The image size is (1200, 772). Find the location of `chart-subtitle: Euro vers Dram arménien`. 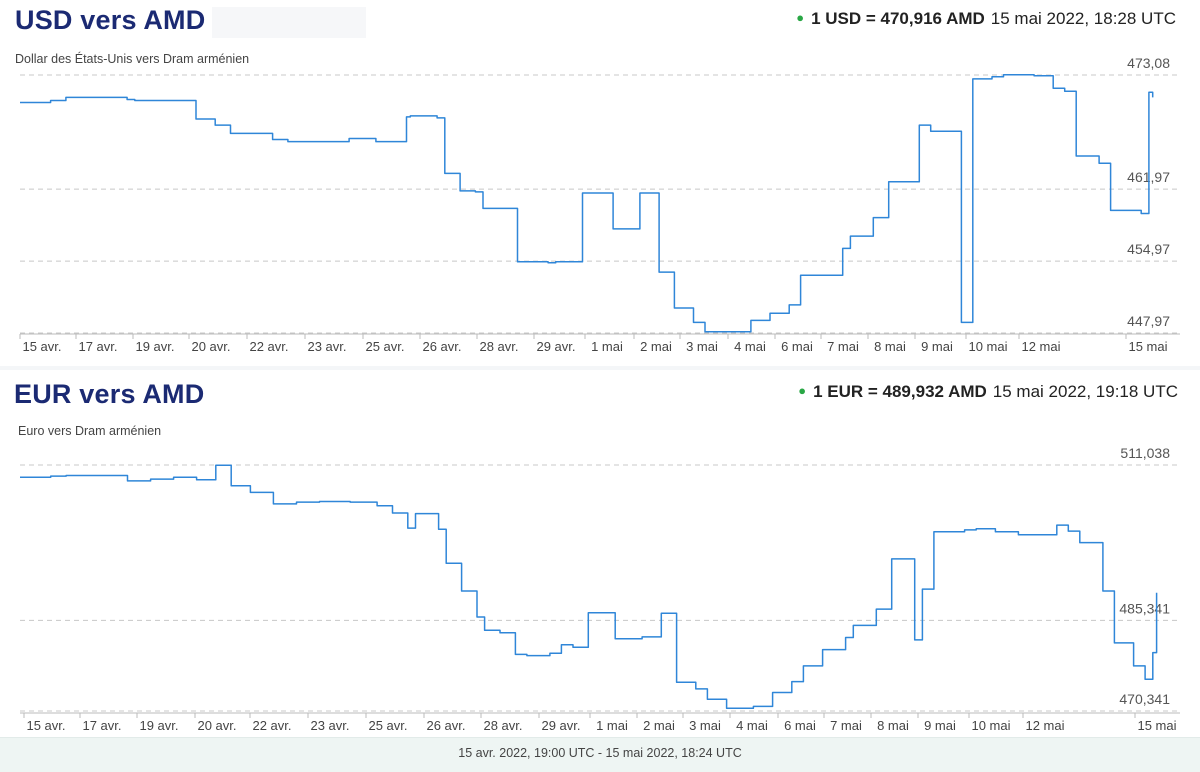

chart-subtitle: Euro vers Dram arménien is located at coordinates (90, 431).